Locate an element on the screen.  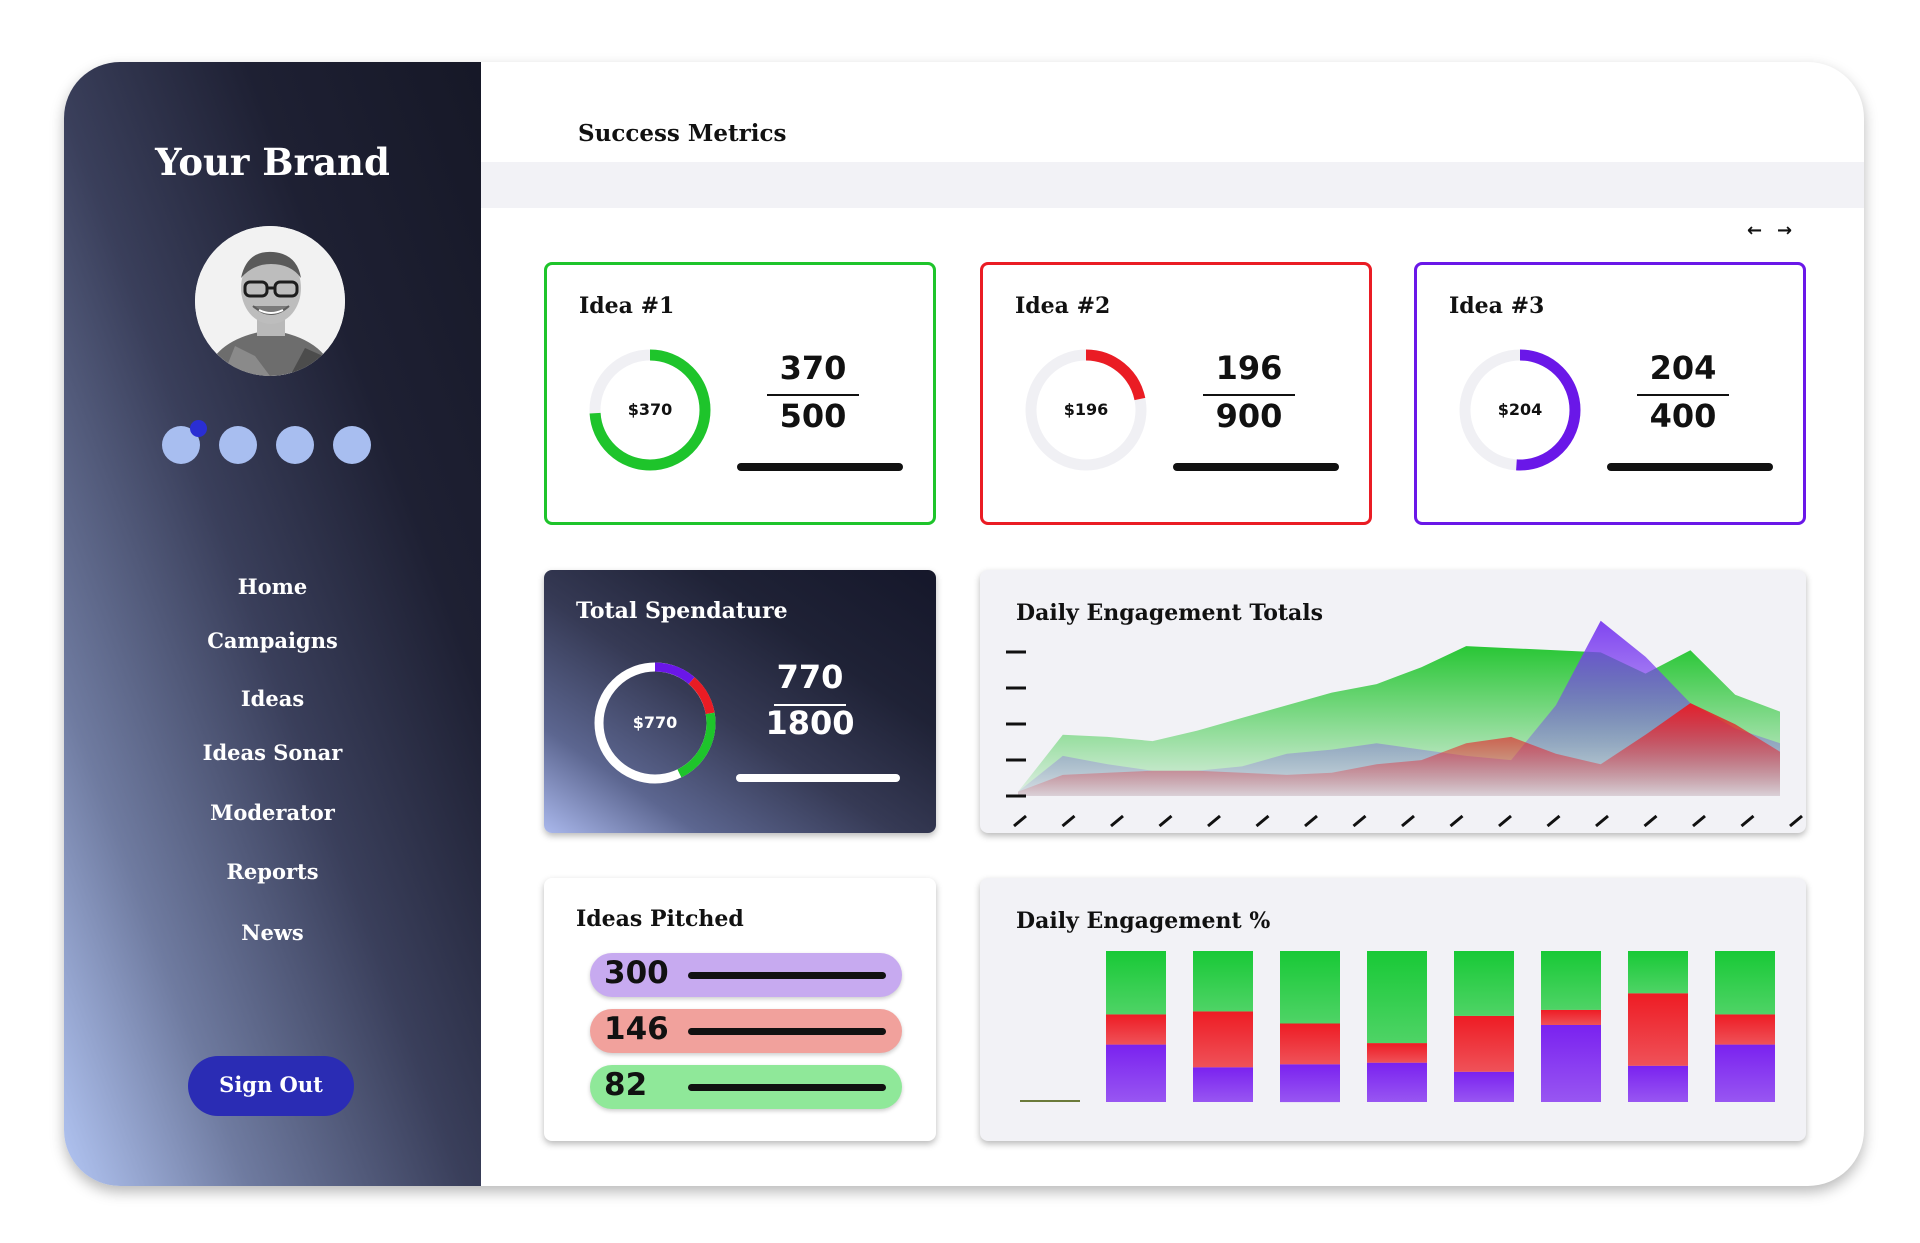
nav-item-moderator: Moderator is located at coordinates (272, 812).